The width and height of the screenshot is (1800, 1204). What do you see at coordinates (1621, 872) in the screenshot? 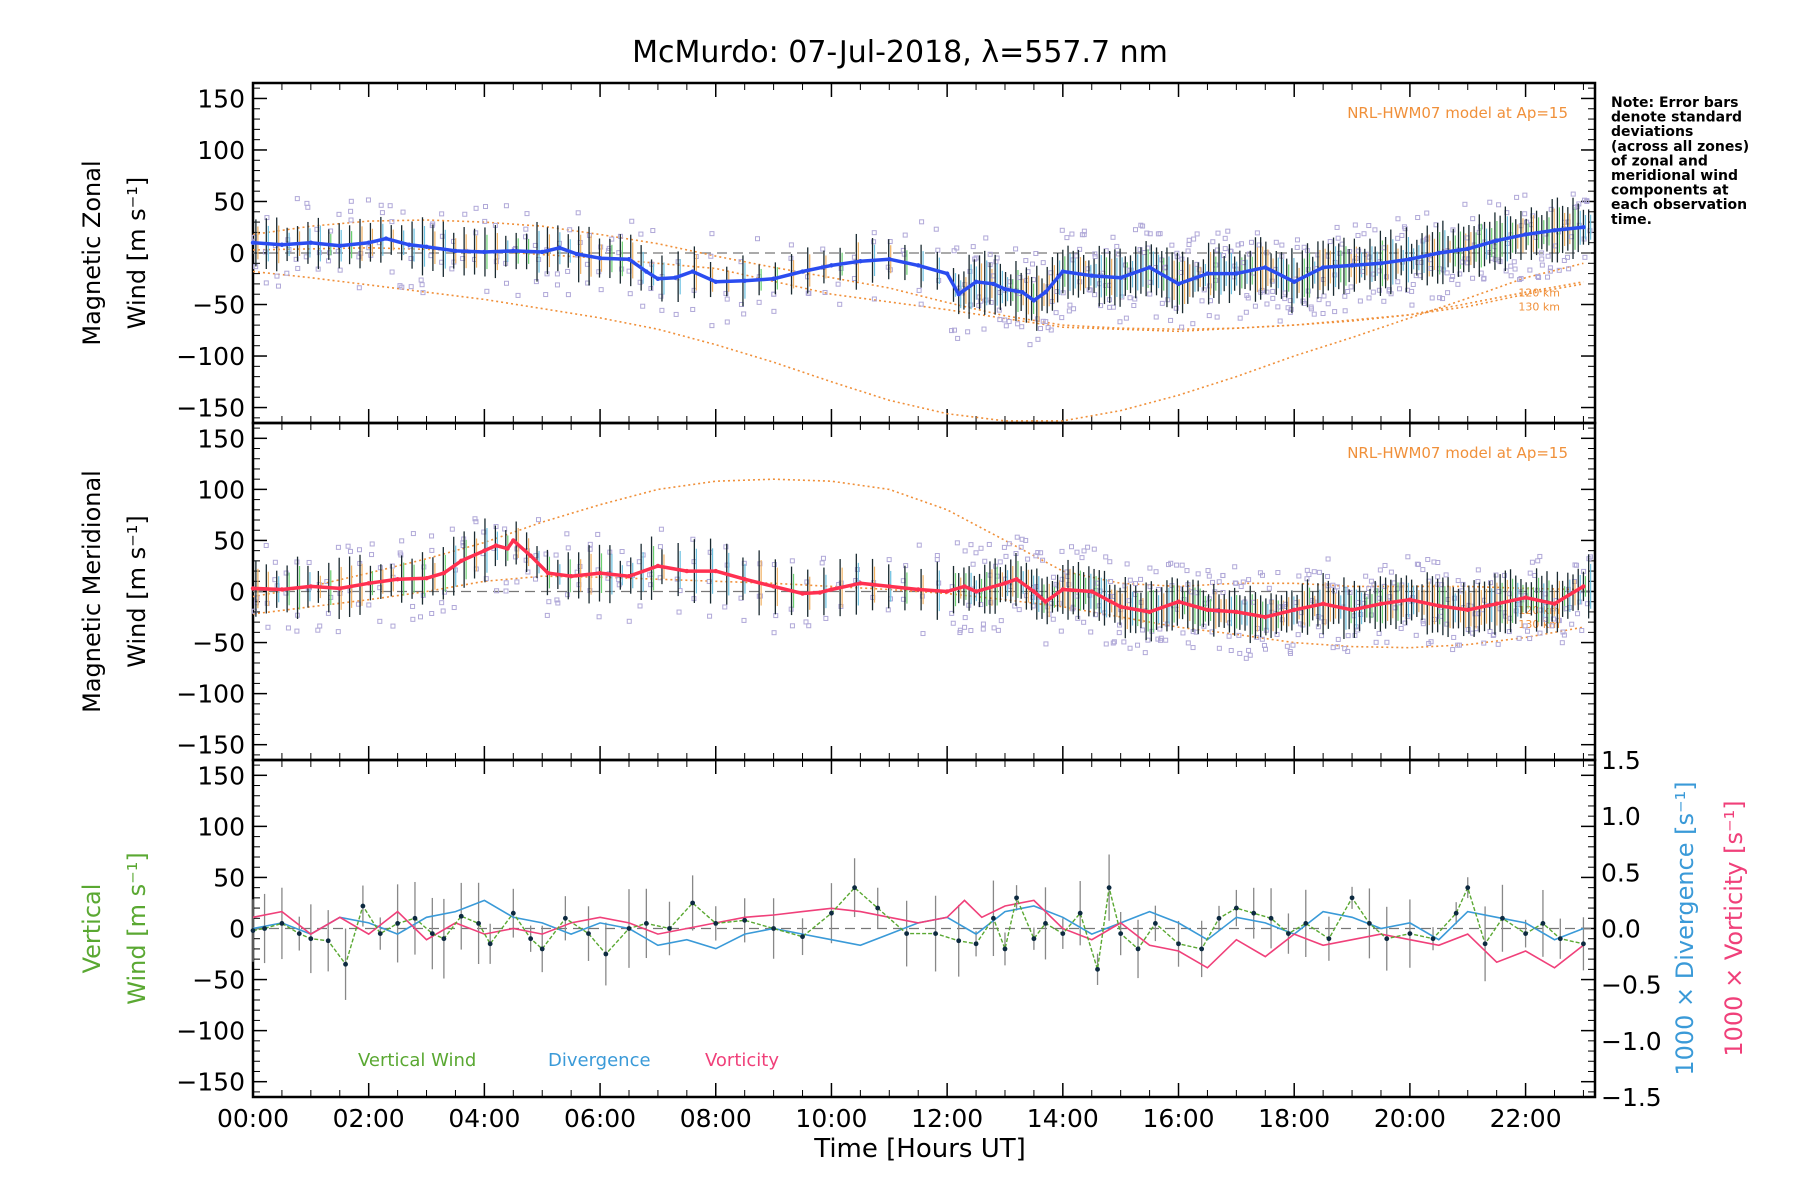
I see `right-y-tick-label: 0.5` at bounding box center [1621, 872].